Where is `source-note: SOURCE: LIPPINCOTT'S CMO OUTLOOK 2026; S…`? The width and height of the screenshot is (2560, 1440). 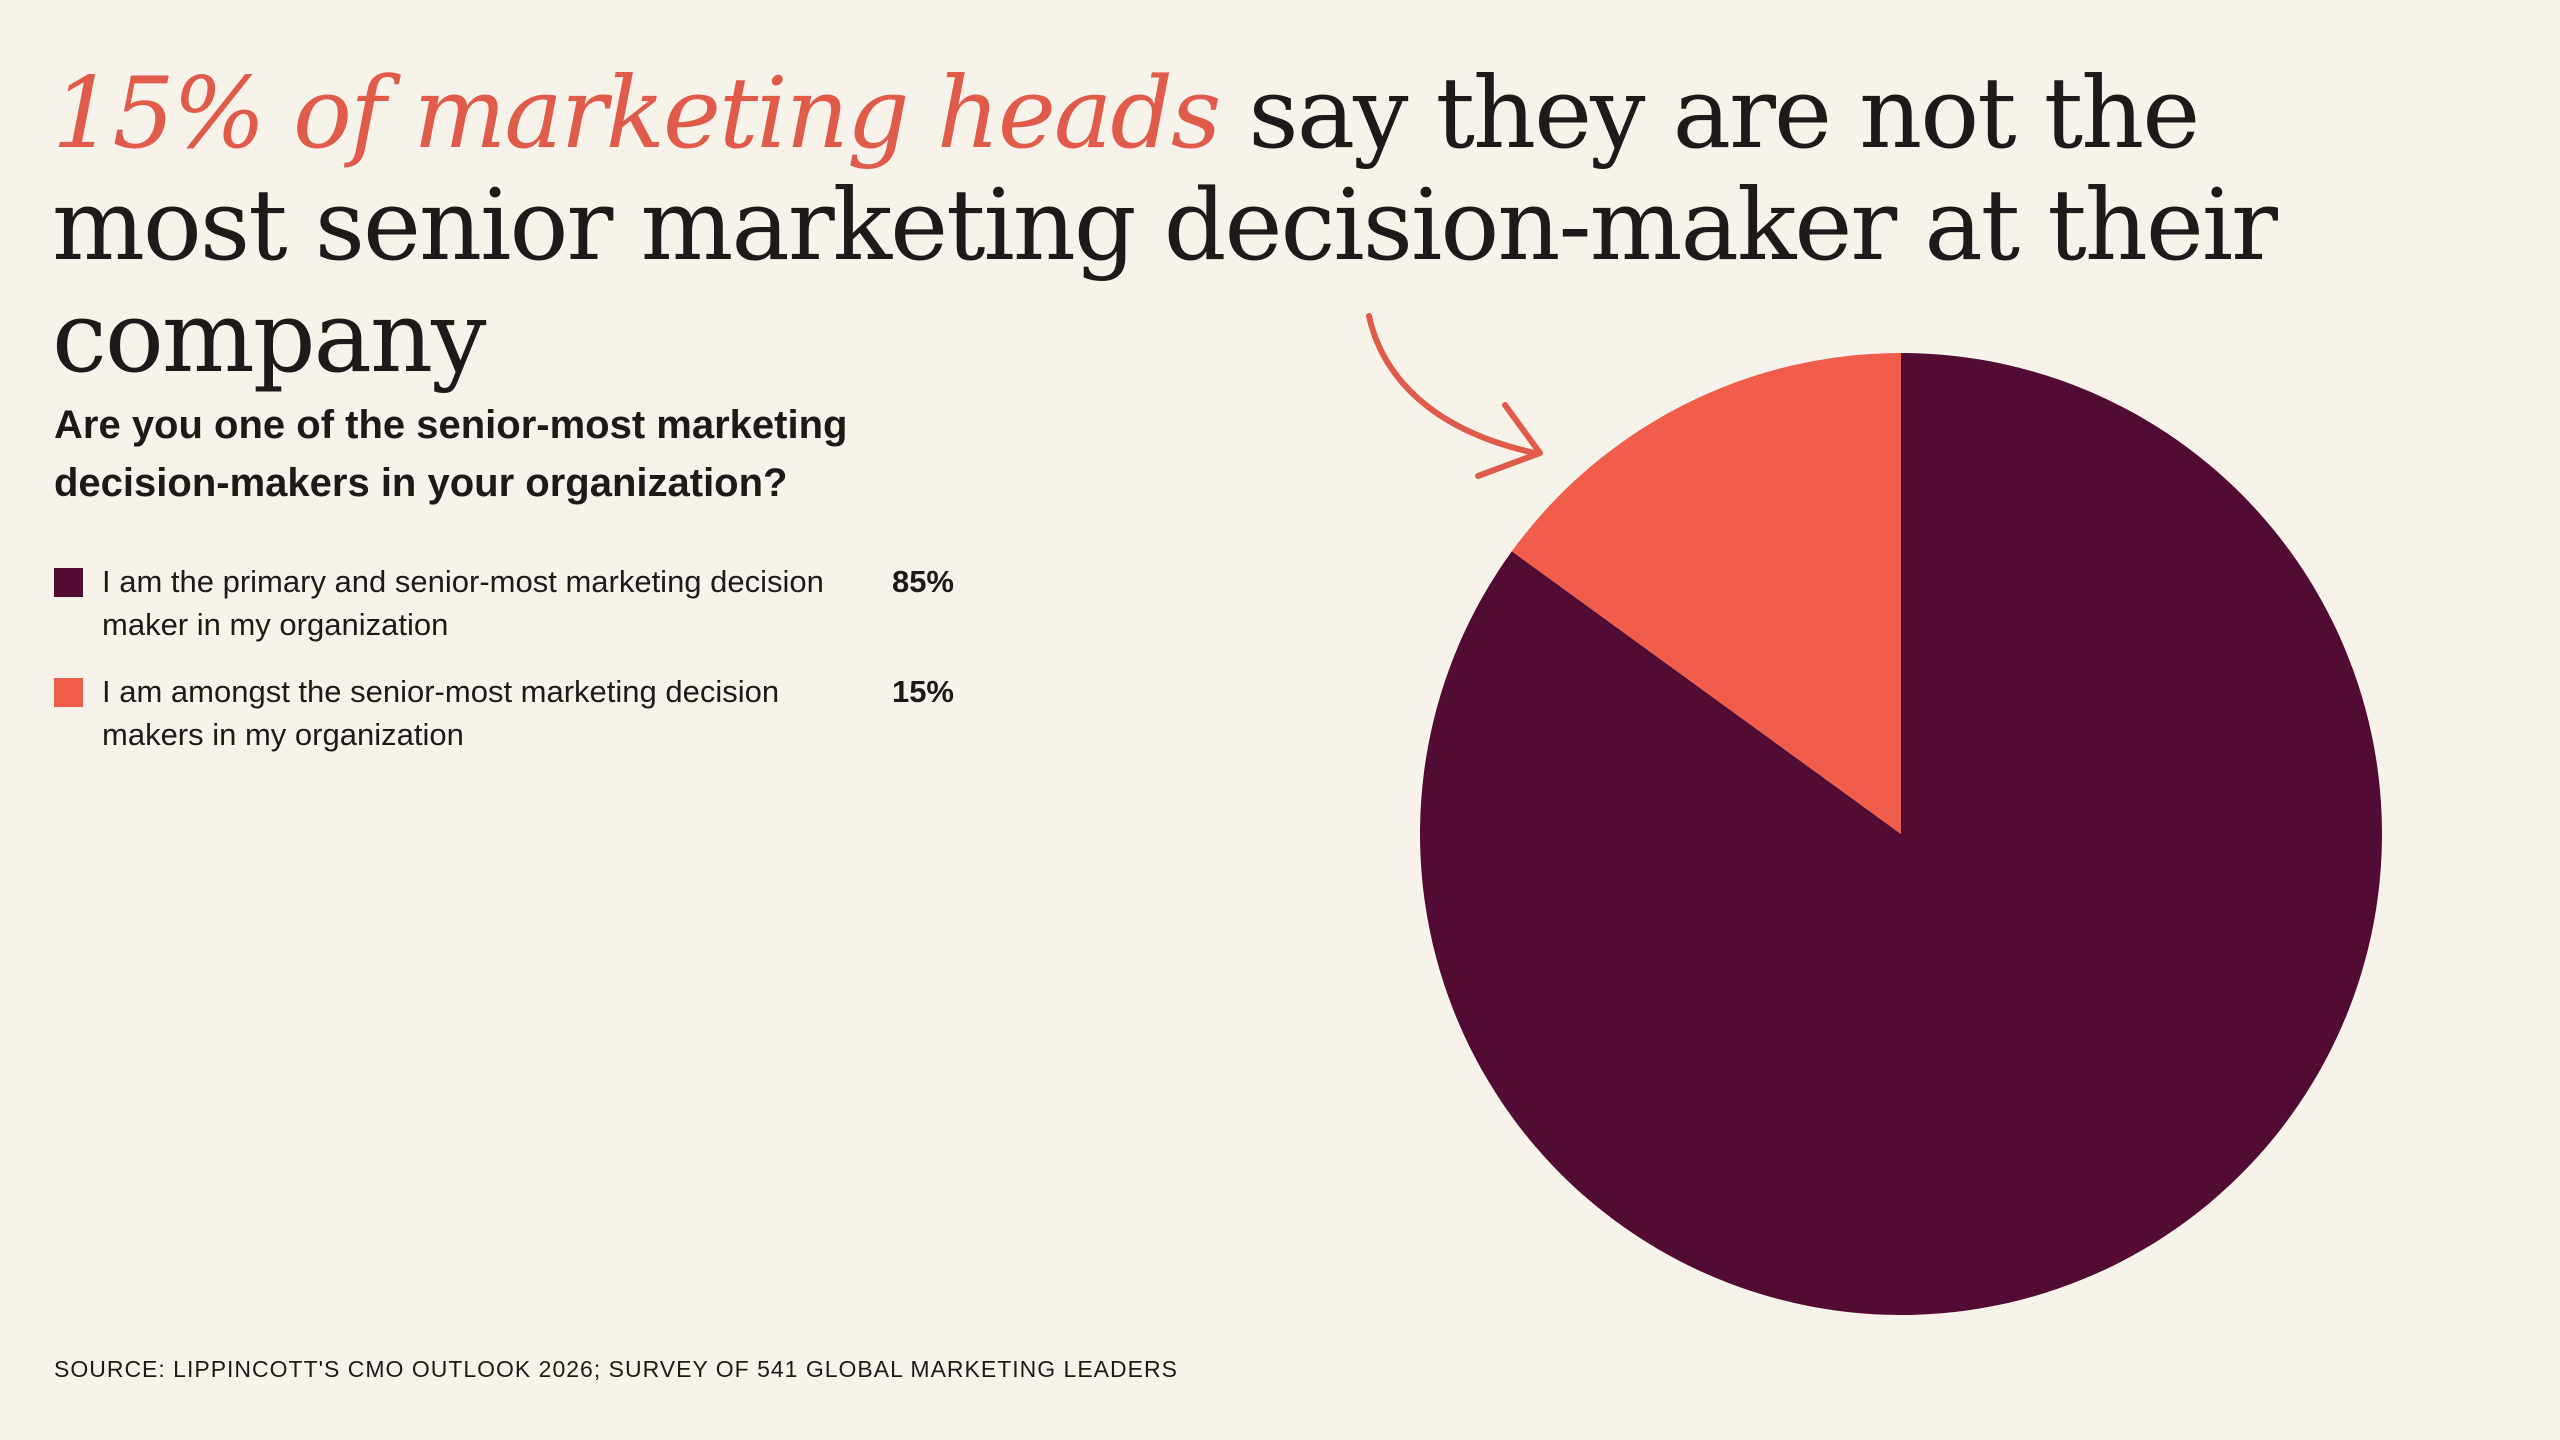
source-note: SOURCE: LIPPINCOTT'S CMO OUTLOOK 2026; S… is located at coordinates (616, 1369).